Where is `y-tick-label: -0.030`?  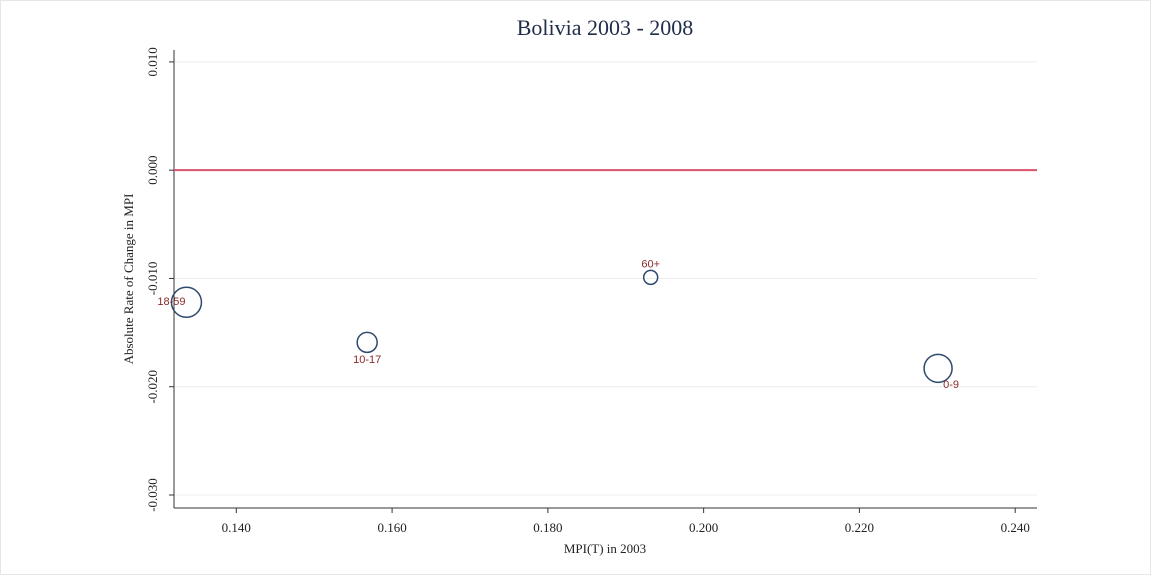 y-tick-label: -0.030 is located at coordinates (152, 495).